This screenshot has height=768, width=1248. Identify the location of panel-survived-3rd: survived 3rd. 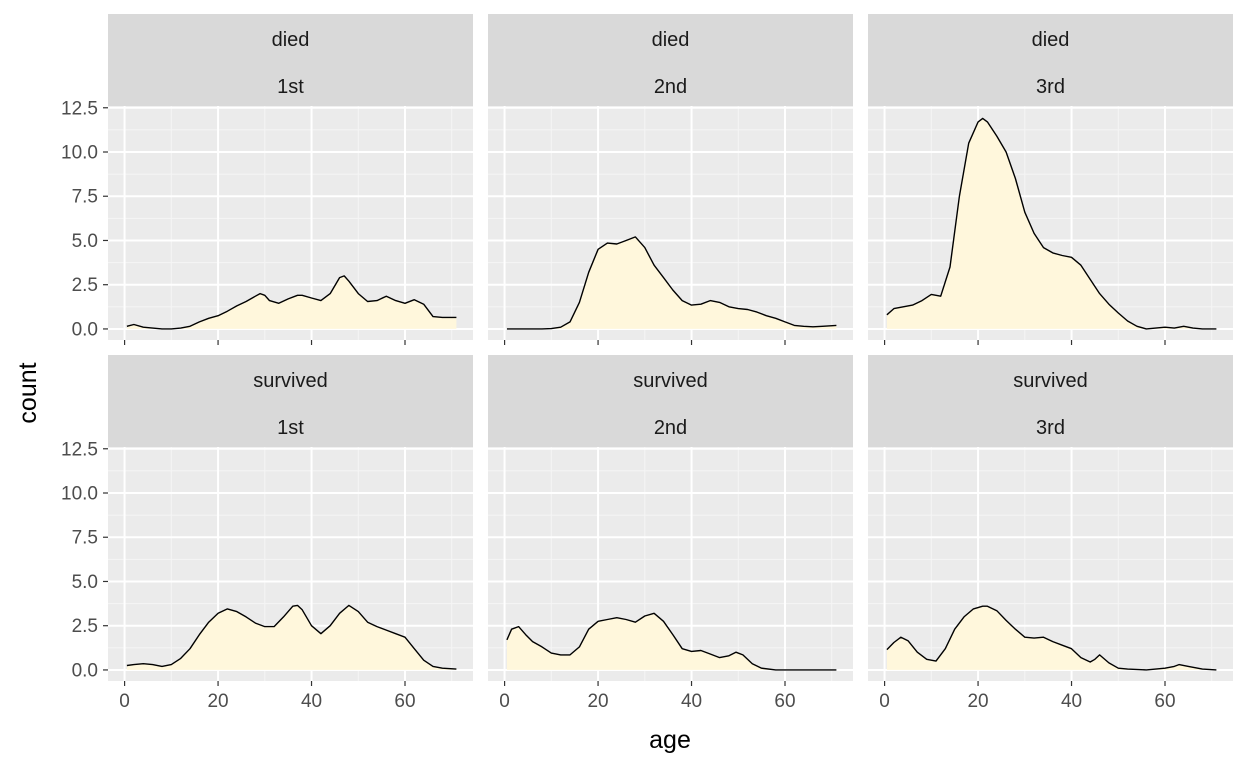
(1050, 518).